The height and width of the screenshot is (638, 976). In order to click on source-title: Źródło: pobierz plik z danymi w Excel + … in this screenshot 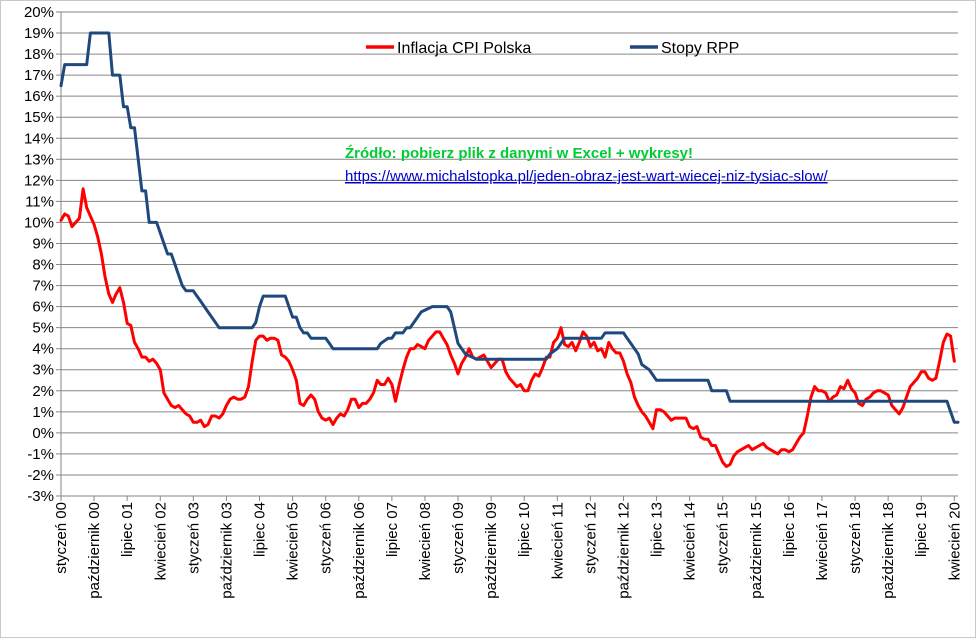, I will do `click(519, 153)`.